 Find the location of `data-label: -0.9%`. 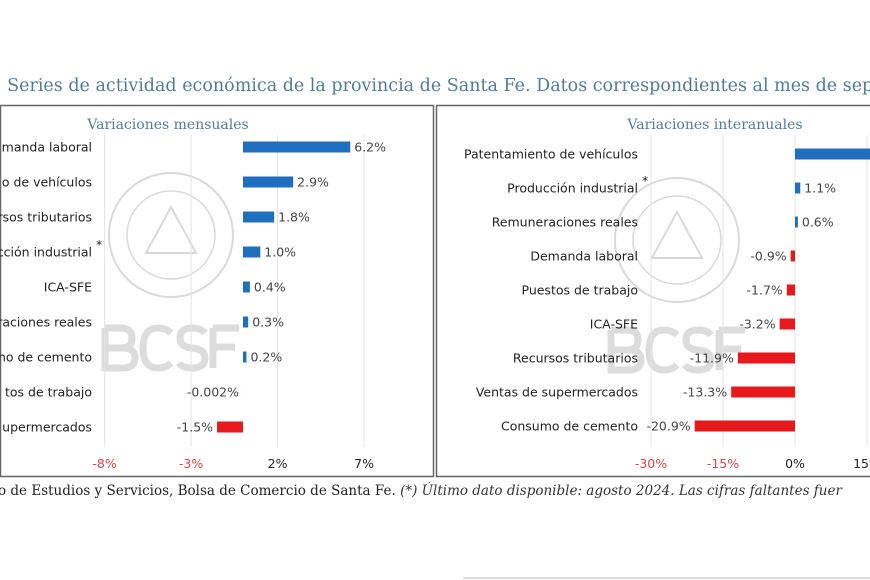

data-label: -0.9% is located at coordinates (768, 256).